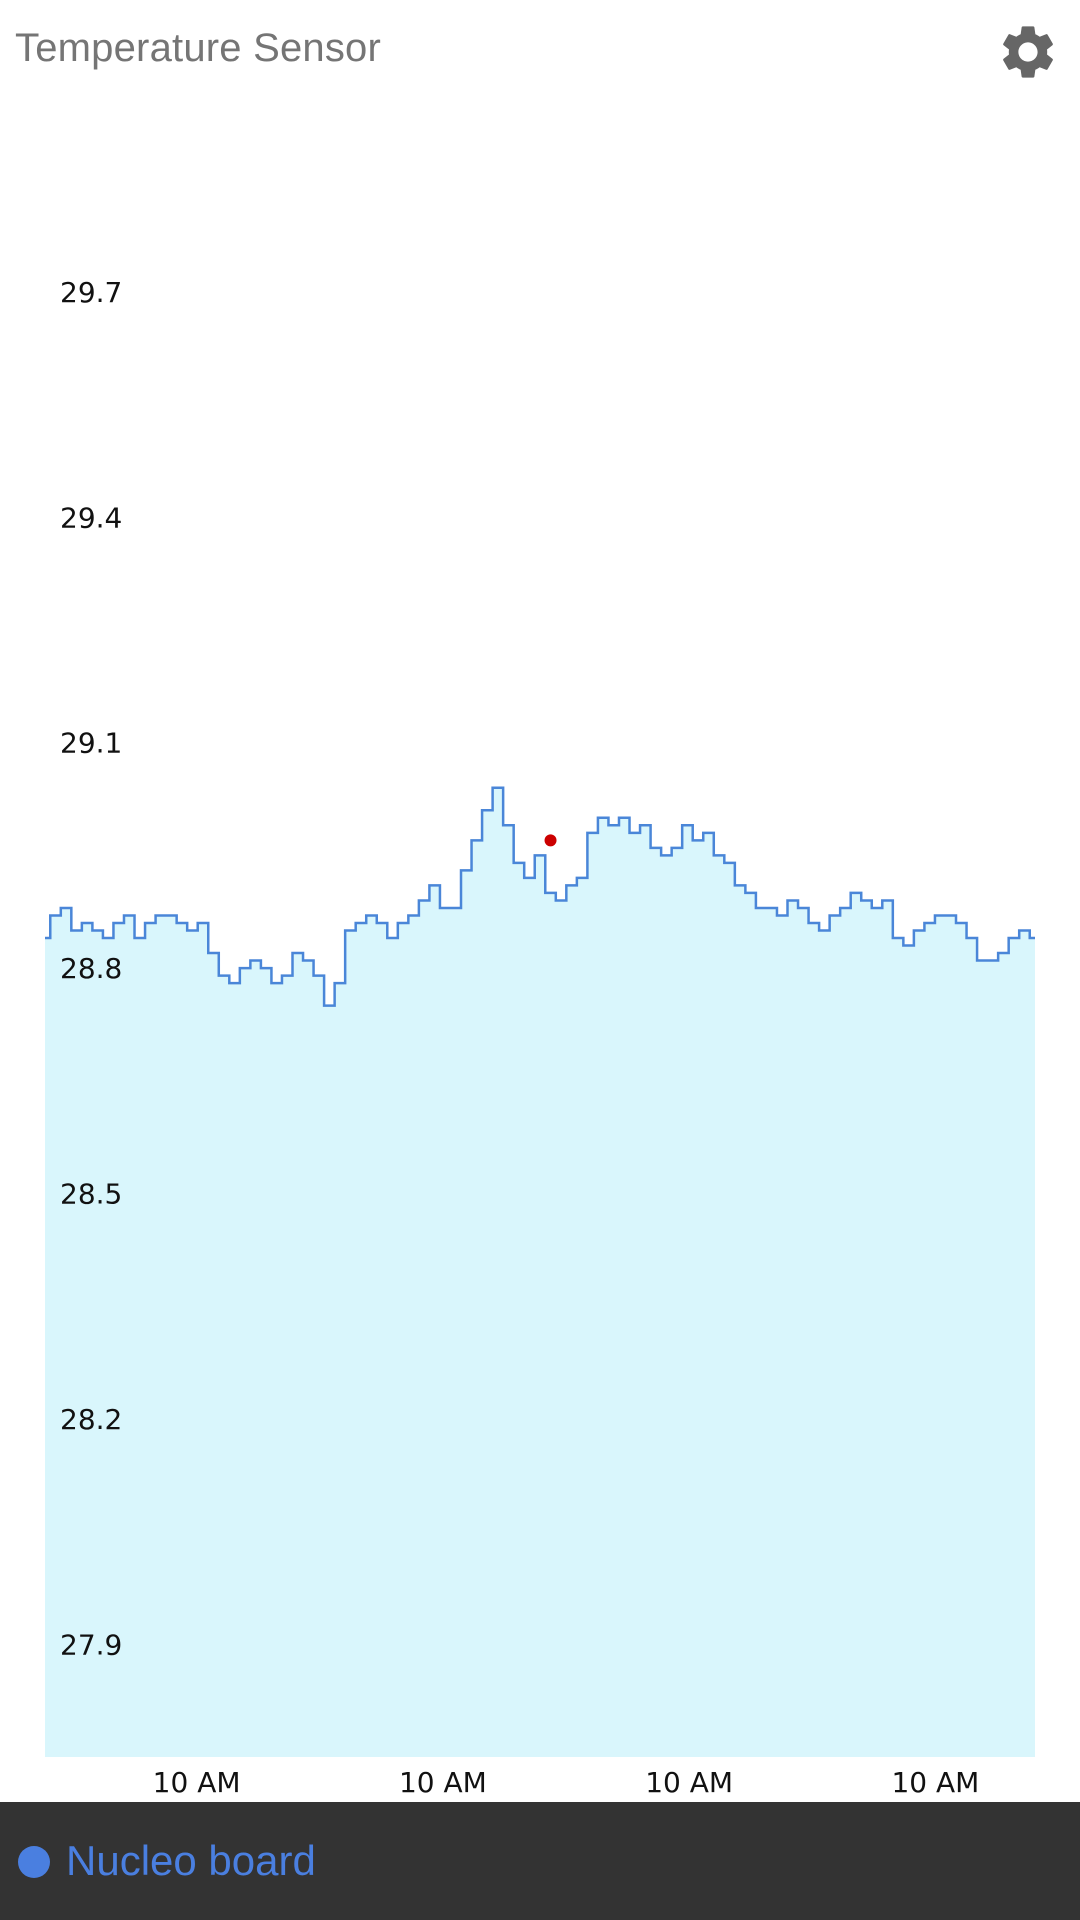 The width and height of the screenshot is (1080, 1920). Describe the element at coordinates (34, 1862) in the screenshot. I see `status-dot-icon` at that location.